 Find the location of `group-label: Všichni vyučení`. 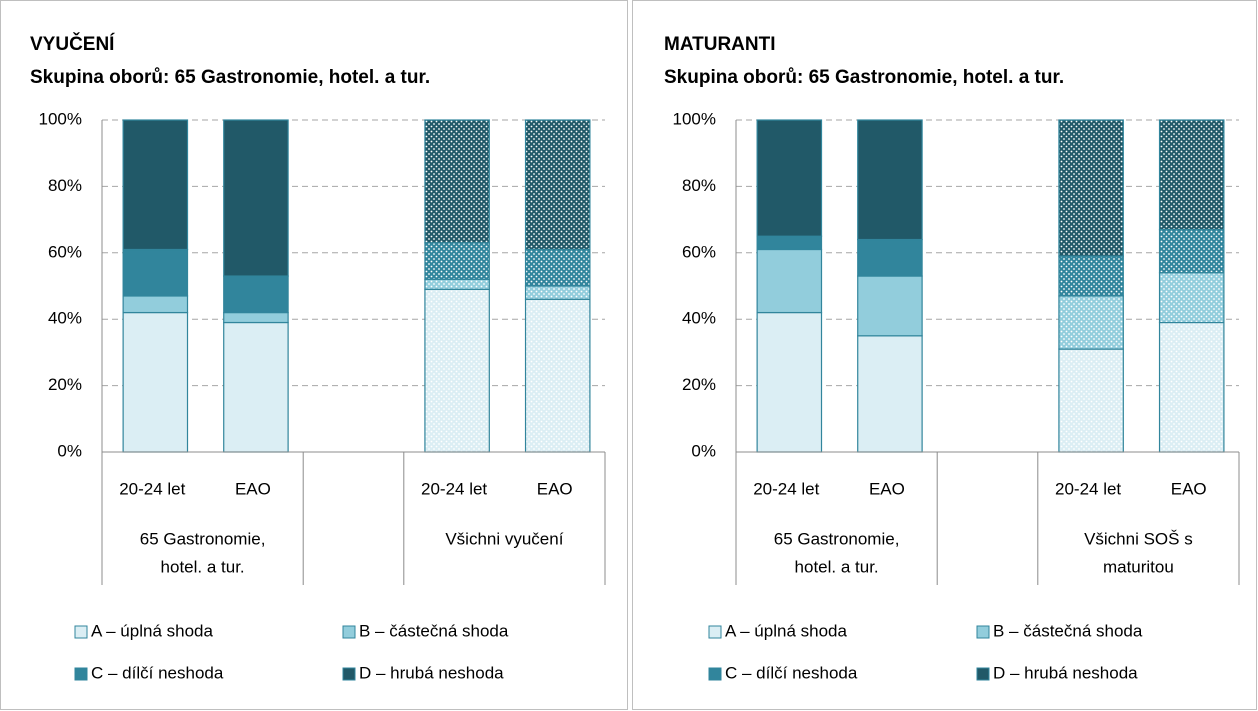

group-label: Všichni vyučení is located at coordinates (504, 538).